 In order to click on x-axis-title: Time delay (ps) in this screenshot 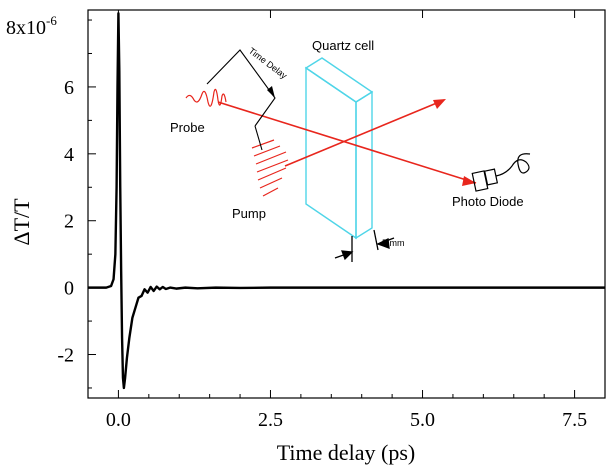, I will do `click(346, 452)`.